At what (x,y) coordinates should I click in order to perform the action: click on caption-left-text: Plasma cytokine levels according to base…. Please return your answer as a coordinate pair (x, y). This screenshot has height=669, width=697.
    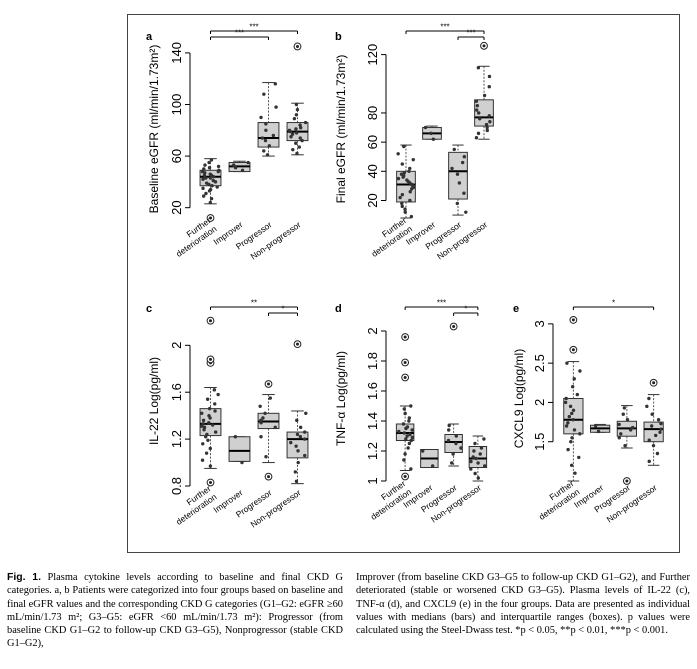
    Looking at the image, I should click on (175, 611).